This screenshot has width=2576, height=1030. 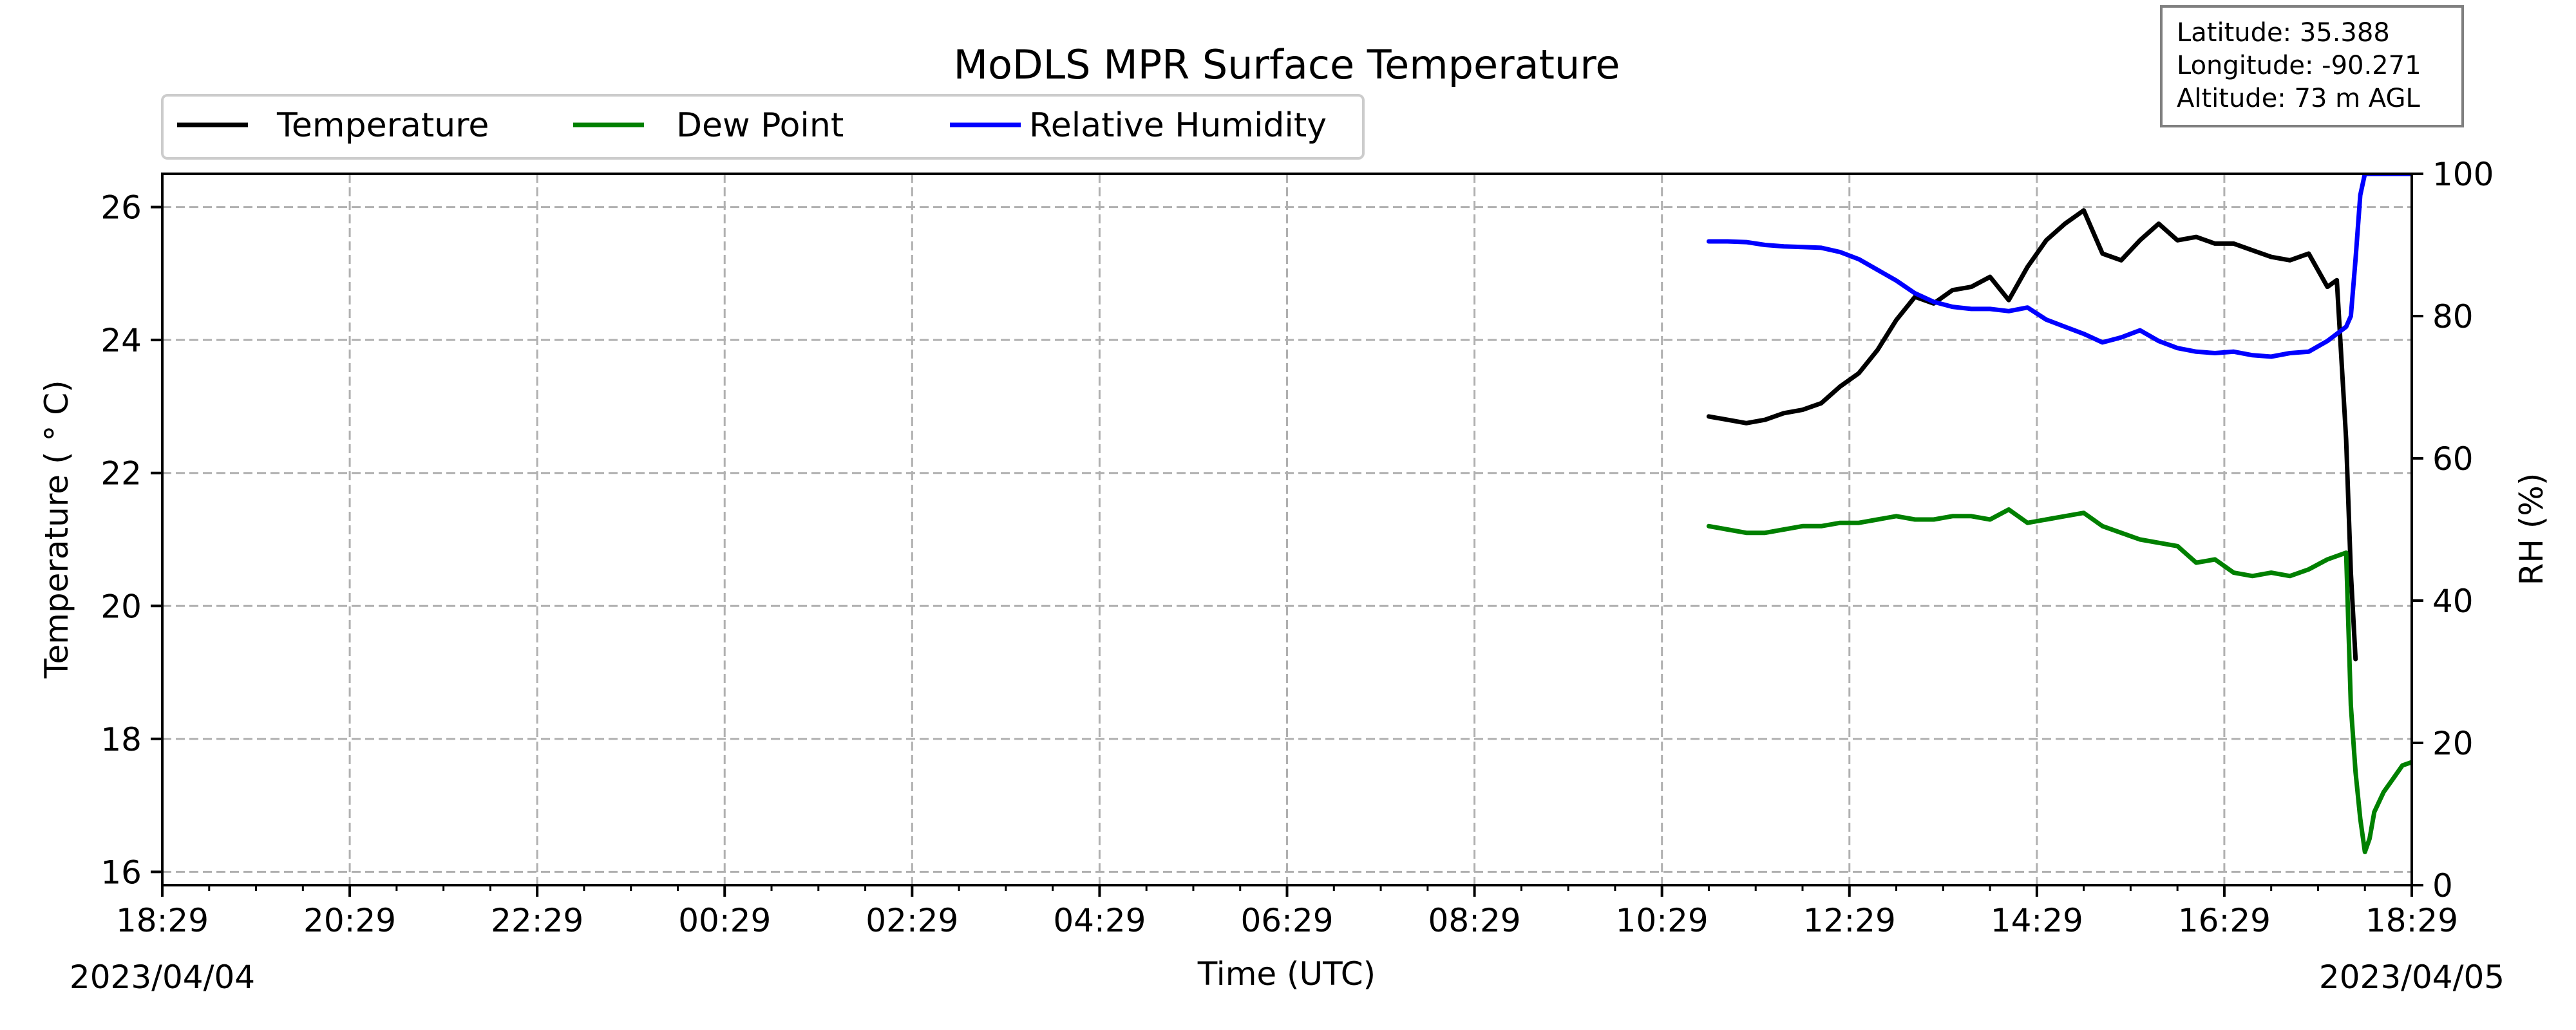 I want to click on end-date-label: 2023/04/05, so click(x=2412, y=977).